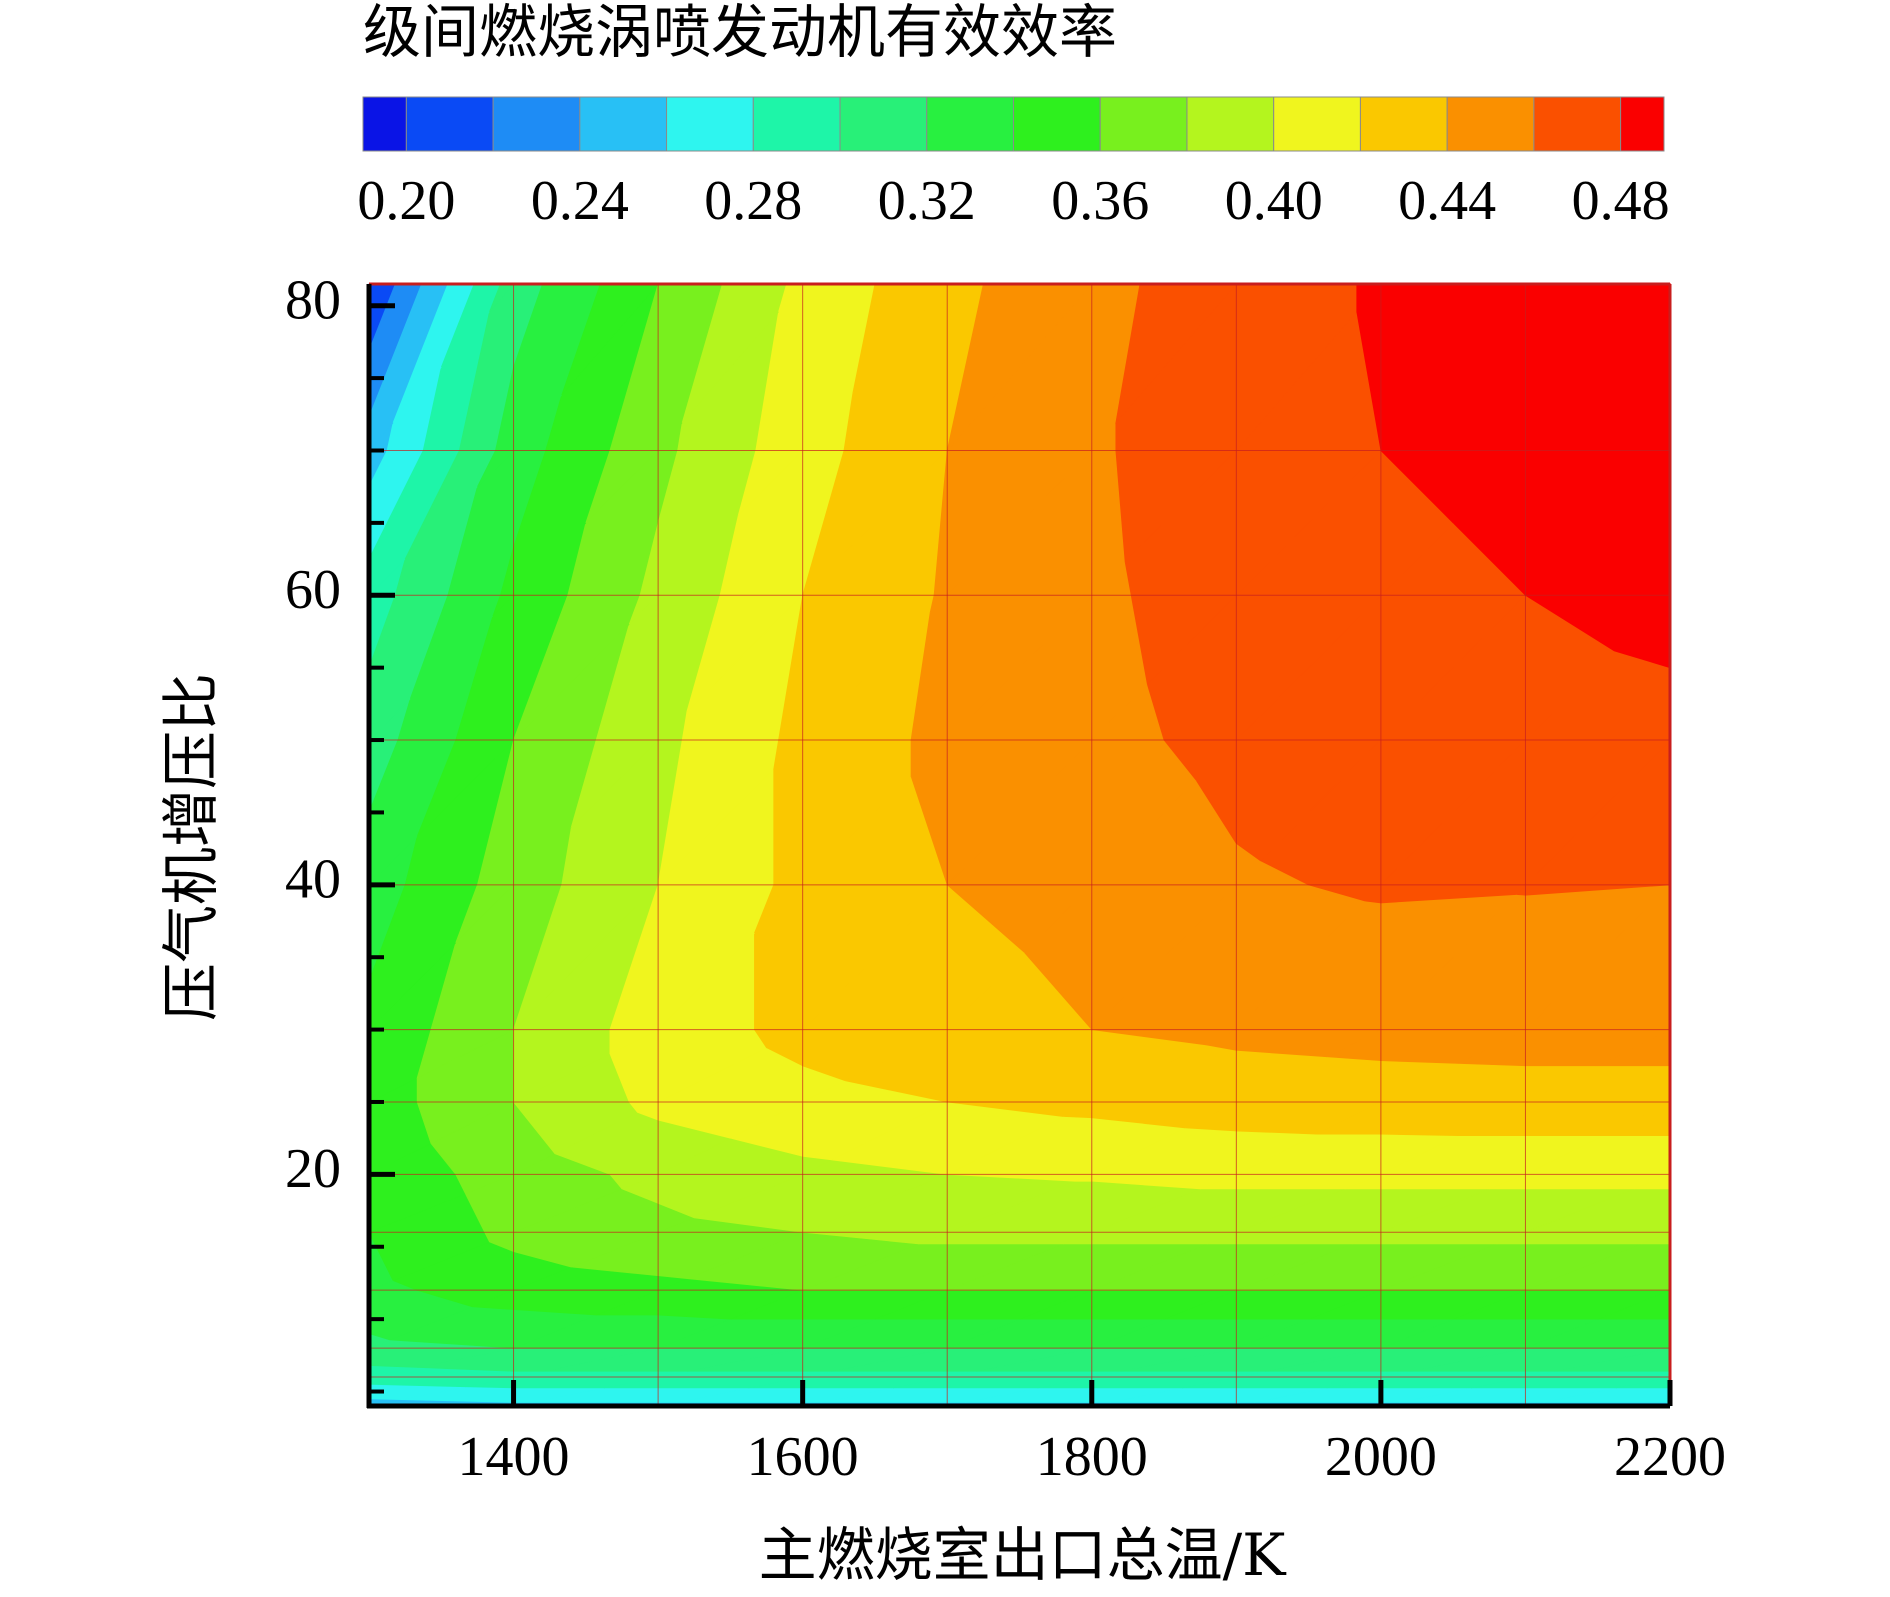  Describe the element at coordinates (1092, 1457) in the screenshot. I see `x-tick-label: 1800` at that location.